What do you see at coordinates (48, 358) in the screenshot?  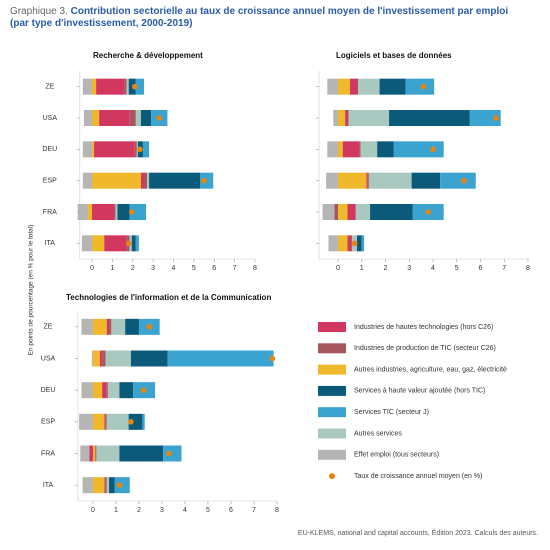 I see `y-tick-label: USA` at bounding box center [48, 358].